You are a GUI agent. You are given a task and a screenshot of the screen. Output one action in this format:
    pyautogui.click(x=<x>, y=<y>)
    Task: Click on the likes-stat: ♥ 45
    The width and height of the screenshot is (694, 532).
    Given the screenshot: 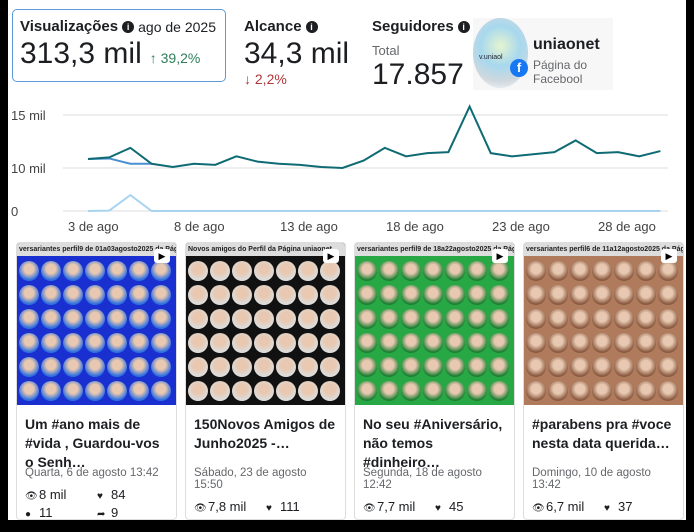 What is the action you would take?
    pyautogui.click(x=465, y=506)
    